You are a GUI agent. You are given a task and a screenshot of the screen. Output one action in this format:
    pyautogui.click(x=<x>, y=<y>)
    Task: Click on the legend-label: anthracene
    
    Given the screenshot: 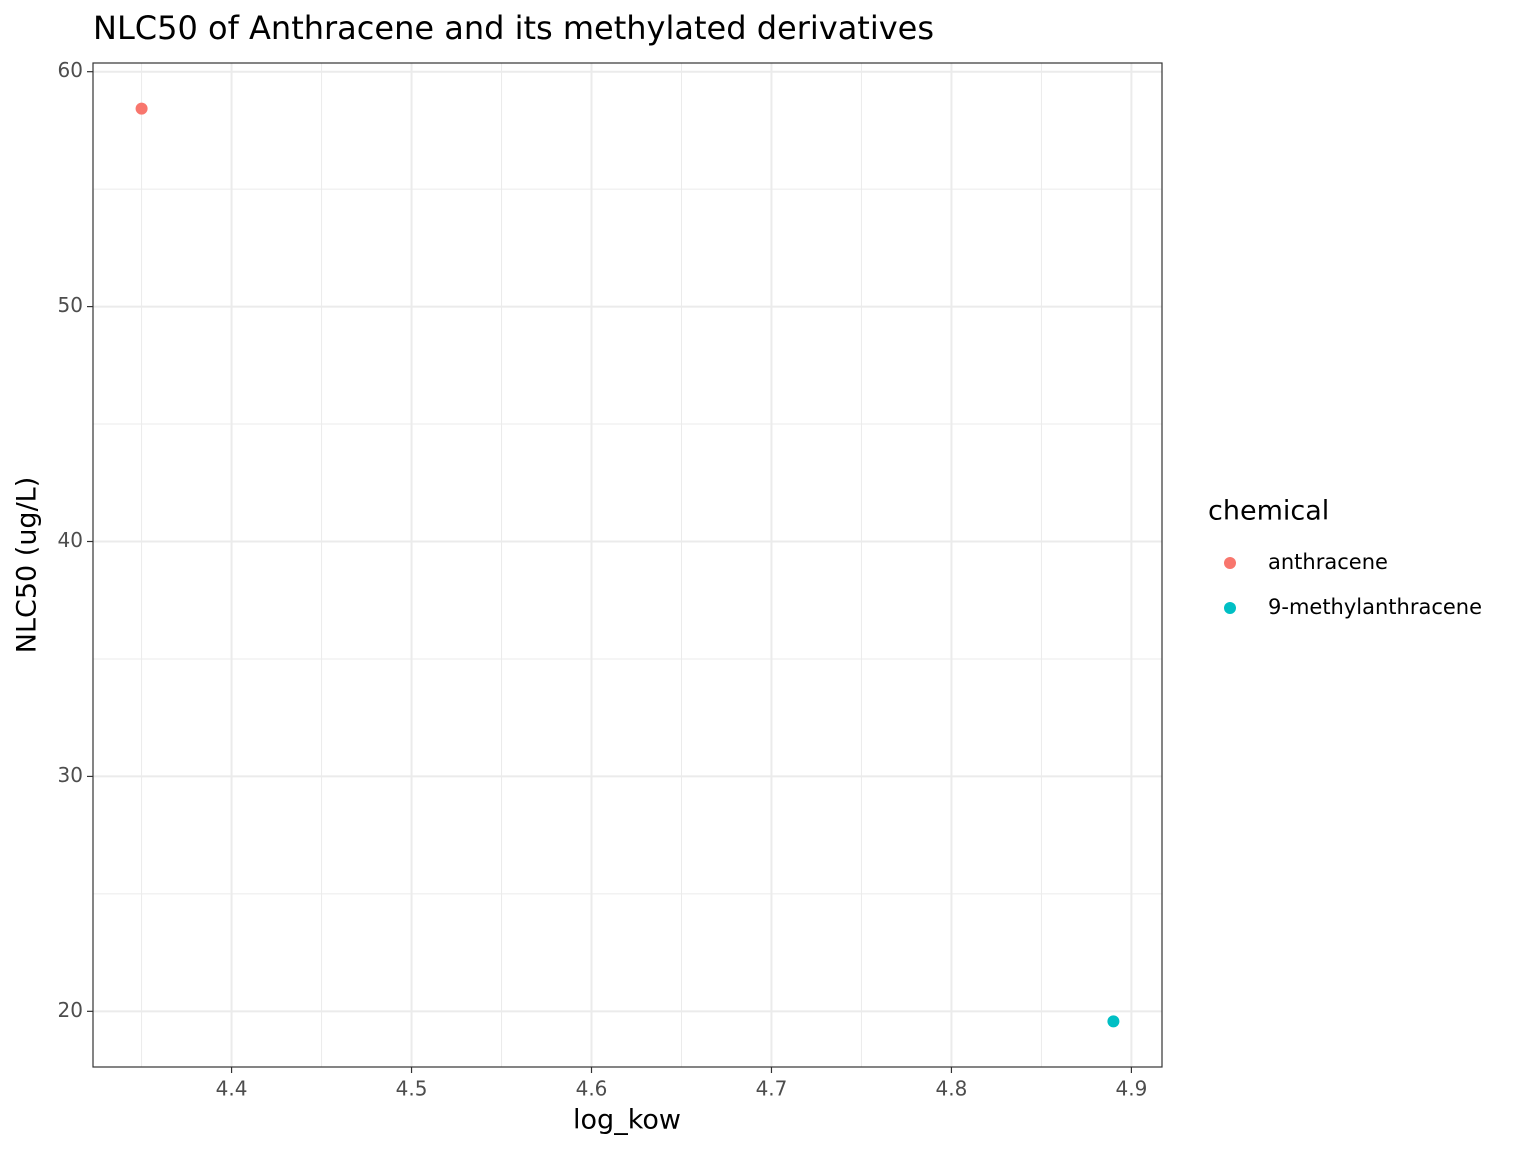 What is the action you would take?
    pyautogui.click(x=1328, y=562)
    